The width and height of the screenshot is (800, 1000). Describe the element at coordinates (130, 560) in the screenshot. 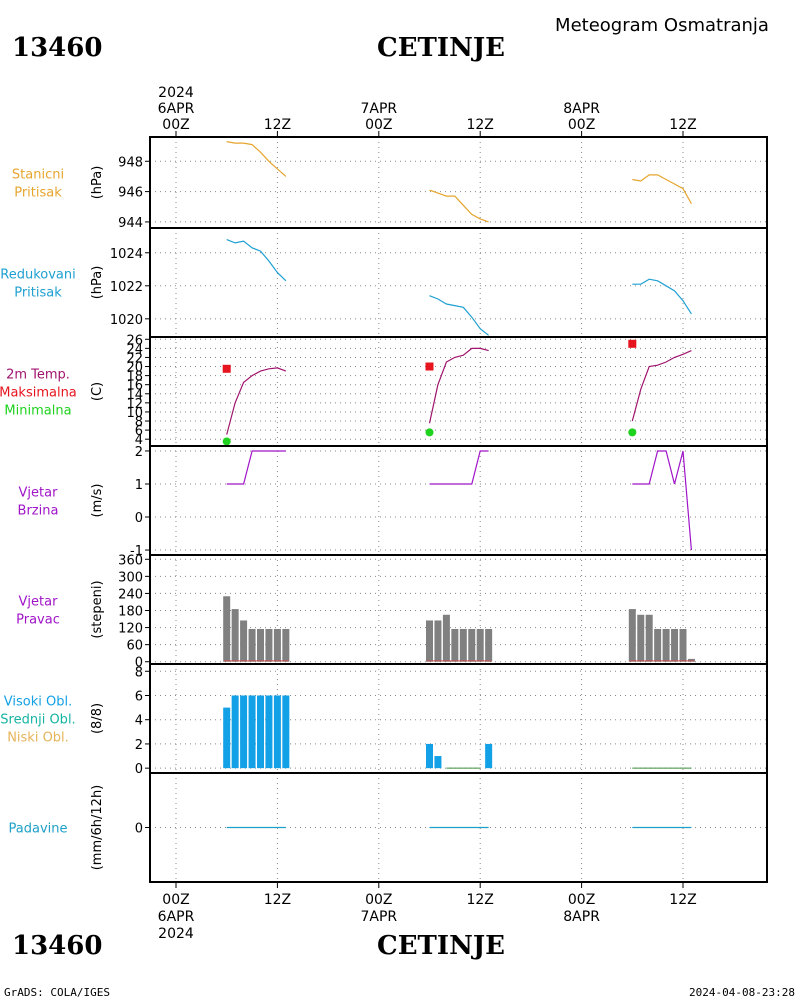

I see `y-tick-label: 360` at that location.